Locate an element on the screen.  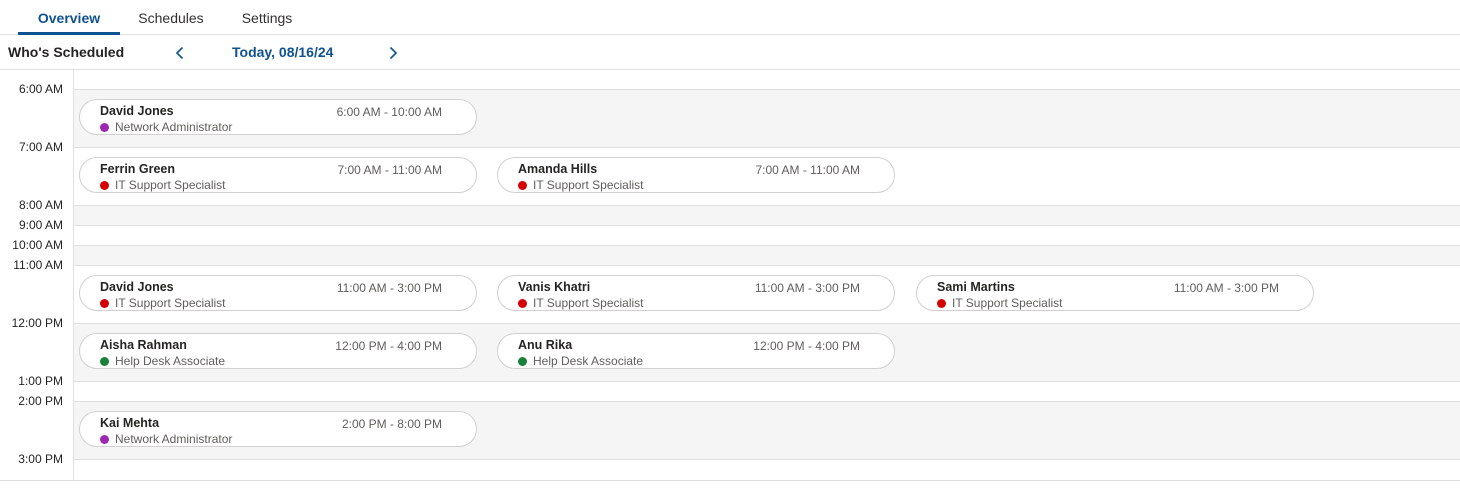
employee-name: Kai Mehta is located at coordinates (130, 423).